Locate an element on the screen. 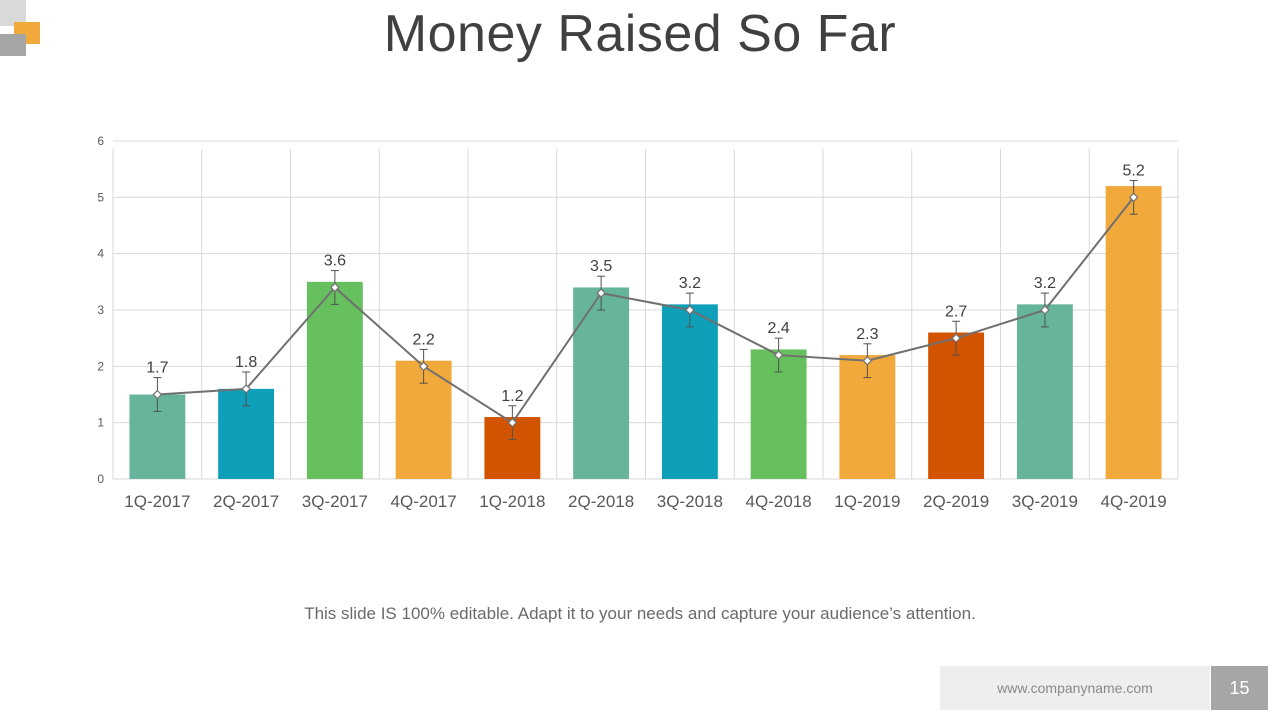  data-label: 3.6 is located at coordinates (335, 261).